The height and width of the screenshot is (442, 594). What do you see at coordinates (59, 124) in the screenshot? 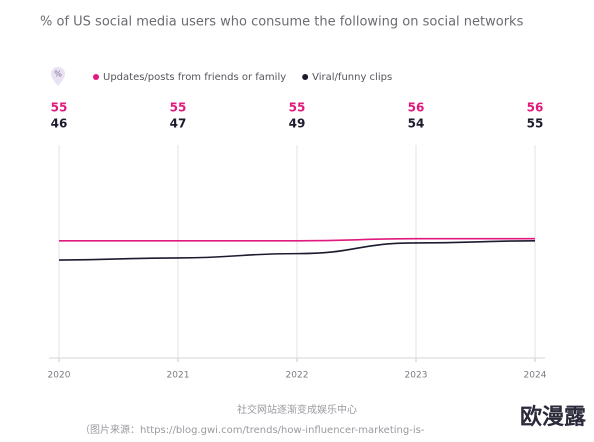
I see `data-label: 46` at bounding box center [59, 124].